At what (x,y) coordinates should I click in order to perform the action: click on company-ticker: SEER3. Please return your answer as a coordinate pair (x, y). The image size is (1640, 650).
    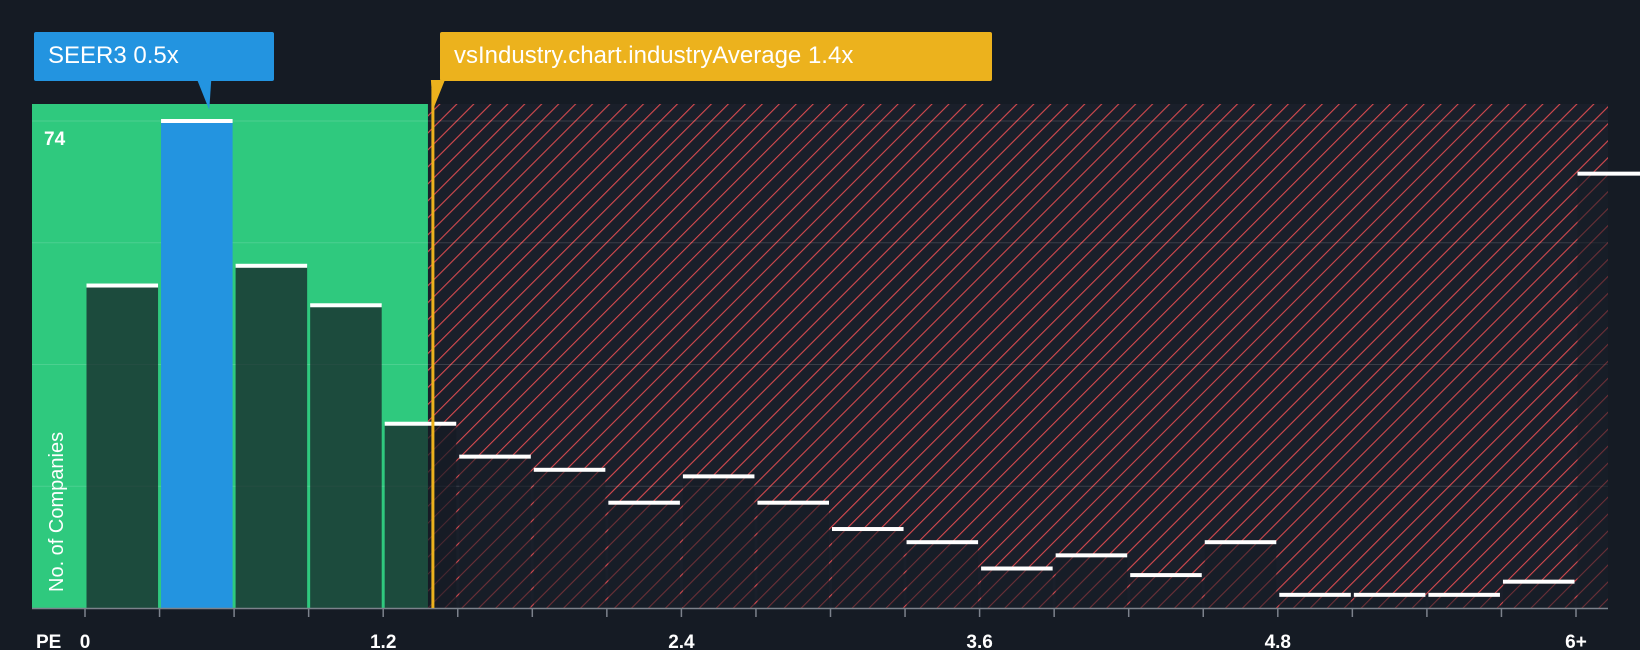
    Looking at the image, I should click on (87, 55).